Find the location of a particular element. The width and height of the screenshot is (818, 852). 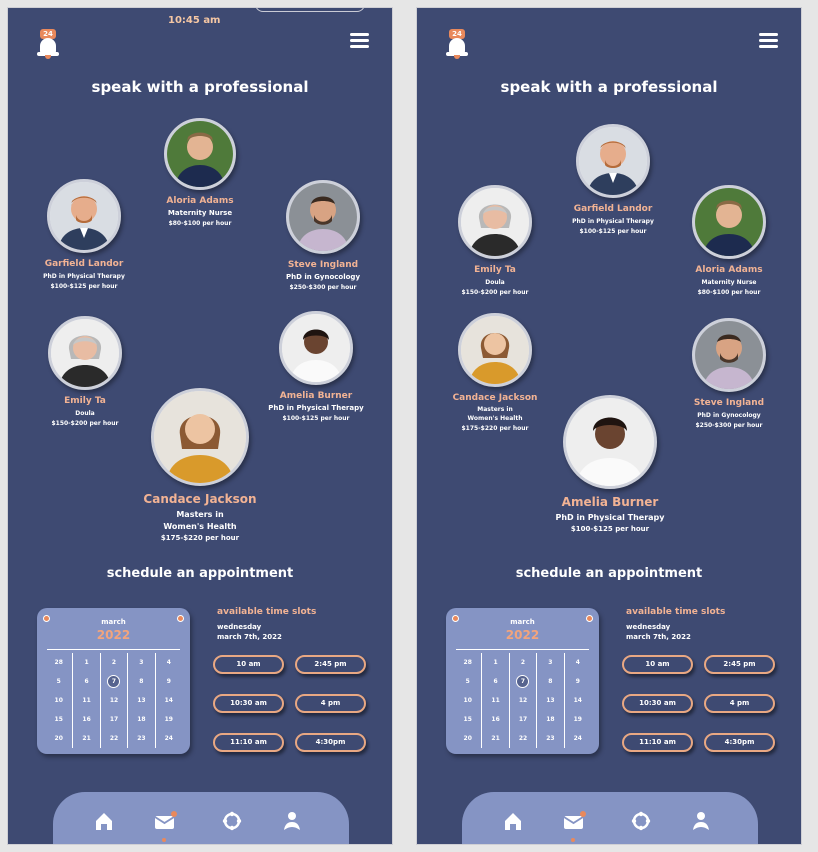

calendar-column: 1 6 11 16 21 is located at coordinates (494, 700).